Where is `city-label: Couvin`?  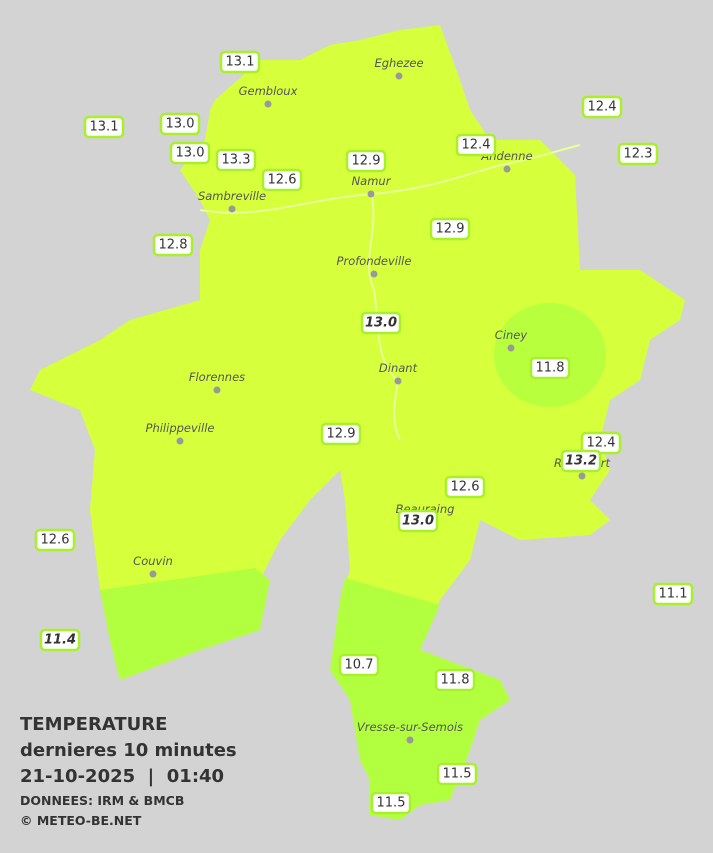
city-label: Couvin is located at coordinates (153, 561).